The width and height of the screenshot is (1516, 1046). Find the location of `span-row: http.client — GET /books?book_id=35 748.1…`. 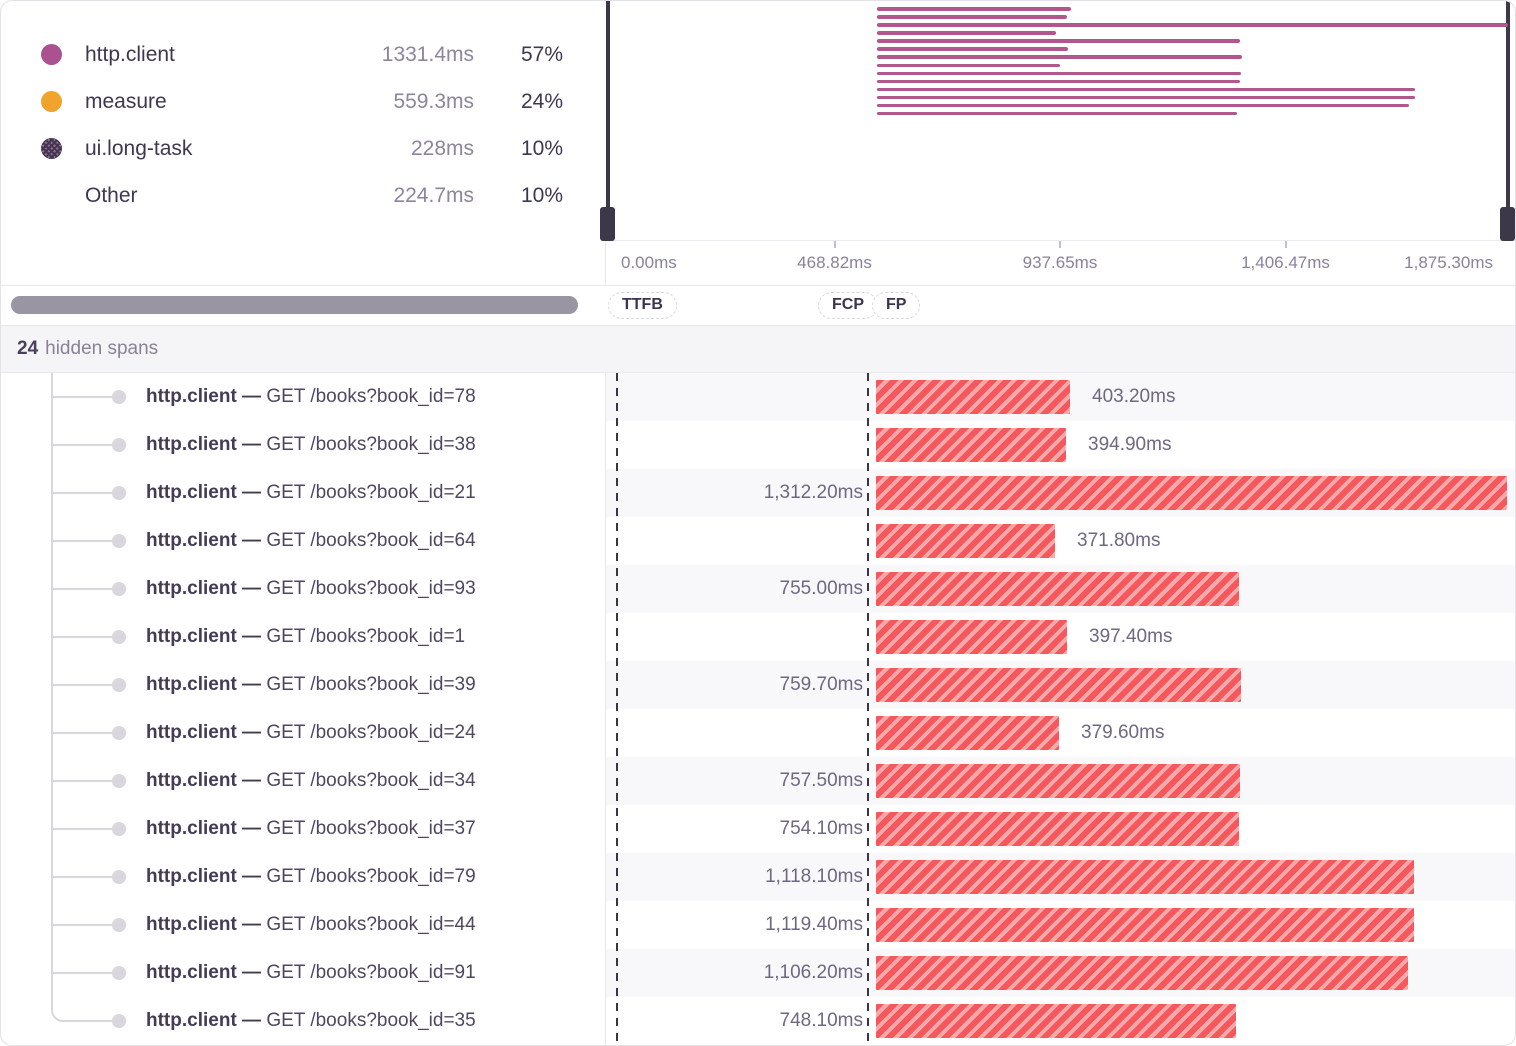

span-row: http.client — GET /books?book_id=35 748.1… is located at coordinates (758, 1021).